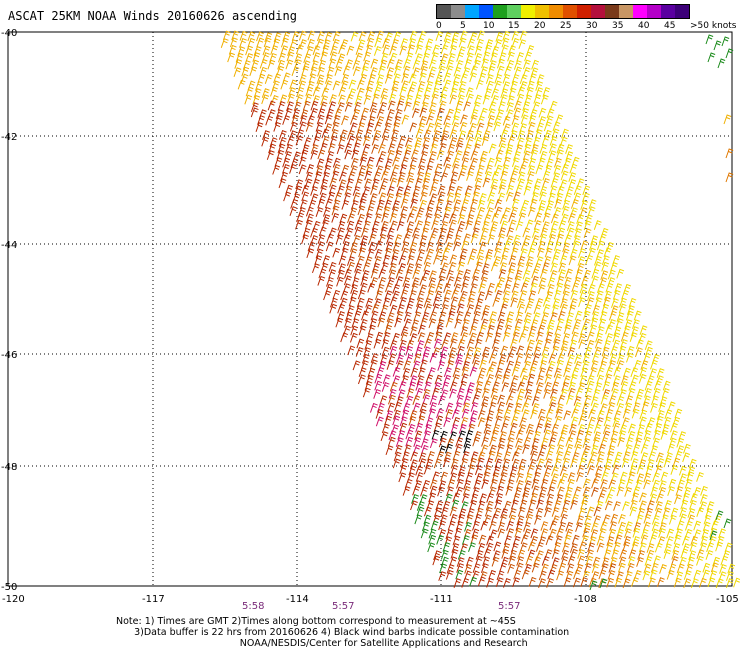 The image size is (740, 650). I want to click on legend-label: 0, so click(439, 26).